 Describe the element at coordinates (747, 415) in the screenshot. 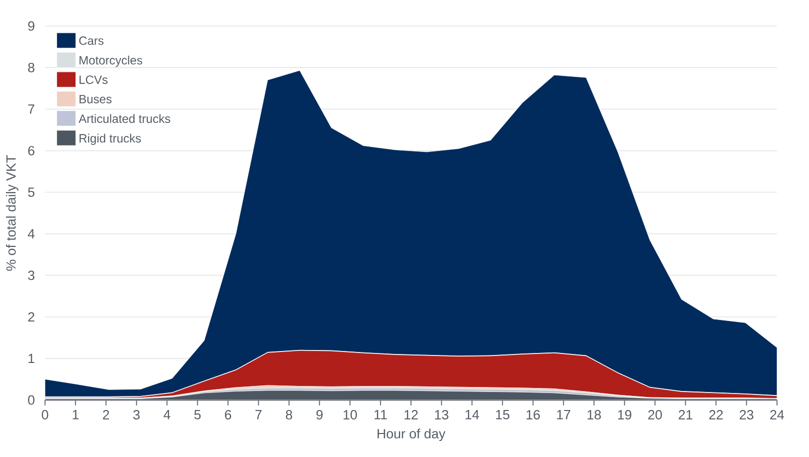

I see `x-tick-label: 23` at that location.